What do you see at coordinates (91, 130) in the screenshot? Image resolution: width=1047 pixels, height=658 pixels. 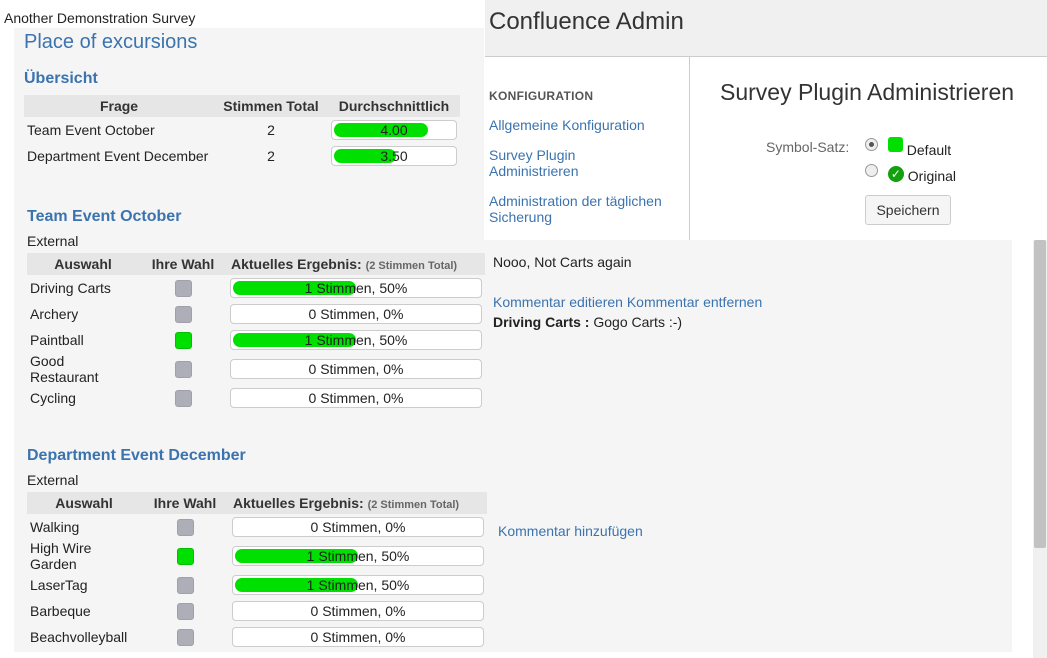 I see `question-name: Team Event October` at bounding box center [91, 130].